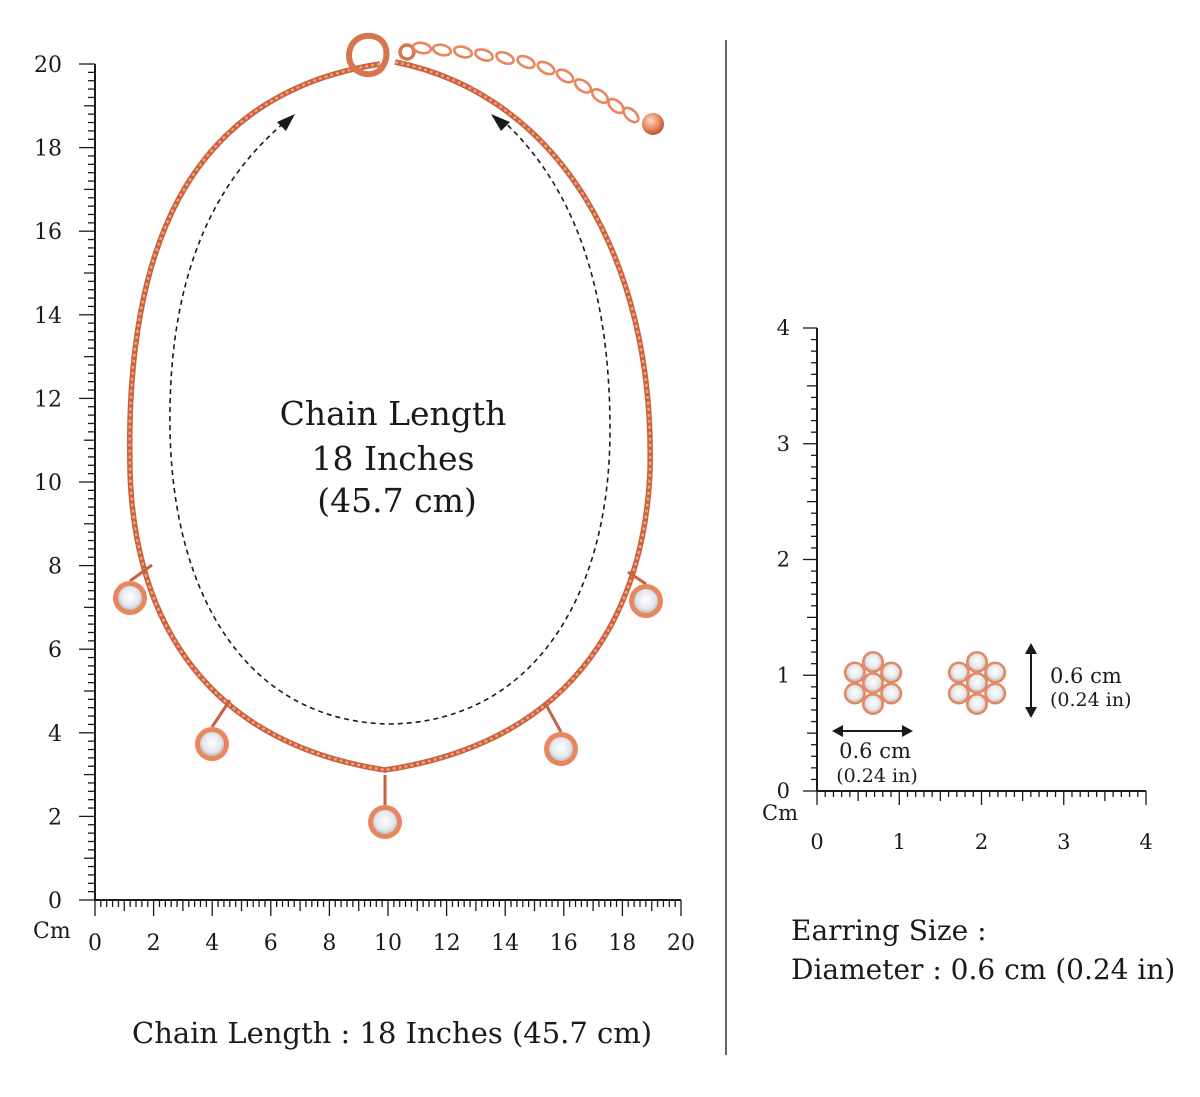  Describe the element at coordinates (783, 560) in the screenshot. I see `earring-y-tick-label: 2` at that location.